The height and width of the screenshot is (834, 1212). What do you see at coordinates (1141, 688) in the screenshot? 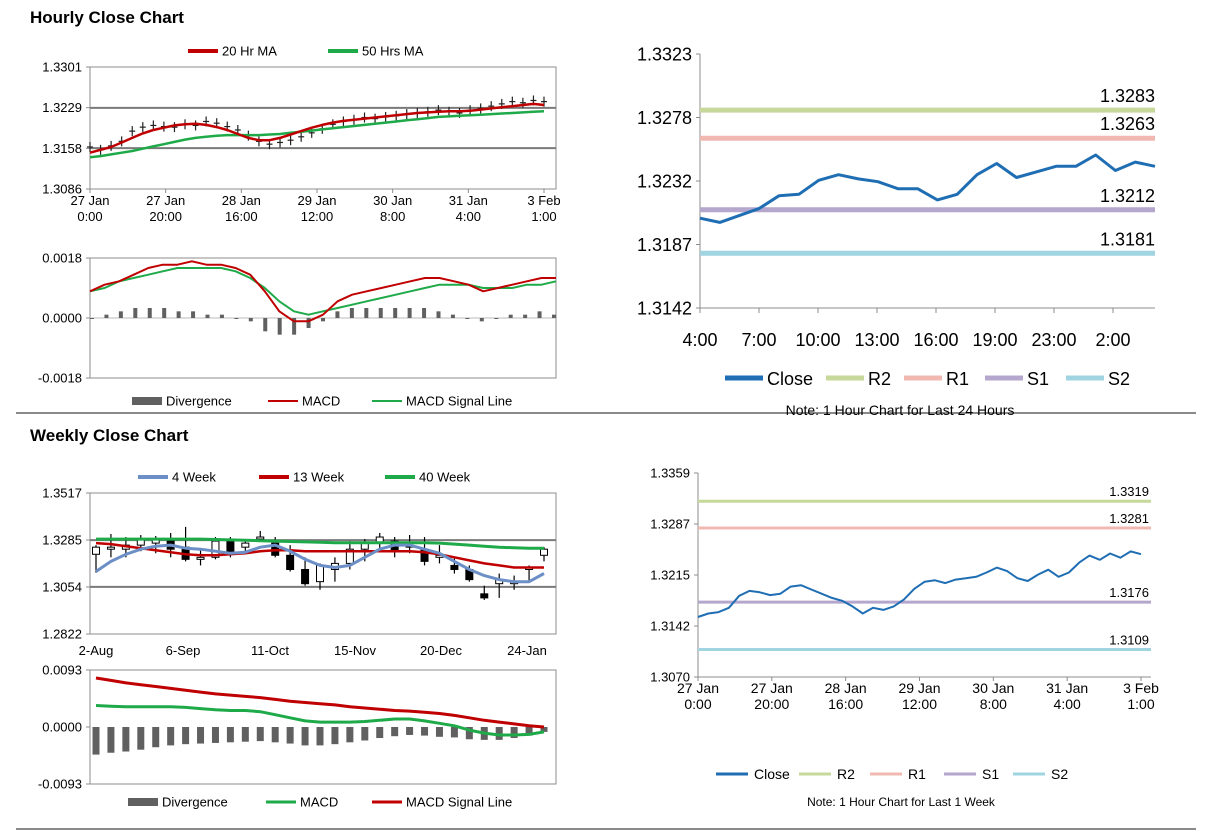
I see `weekly-hourly-x-tick-label: 3 Feb` at bounding box center [1141, 688].